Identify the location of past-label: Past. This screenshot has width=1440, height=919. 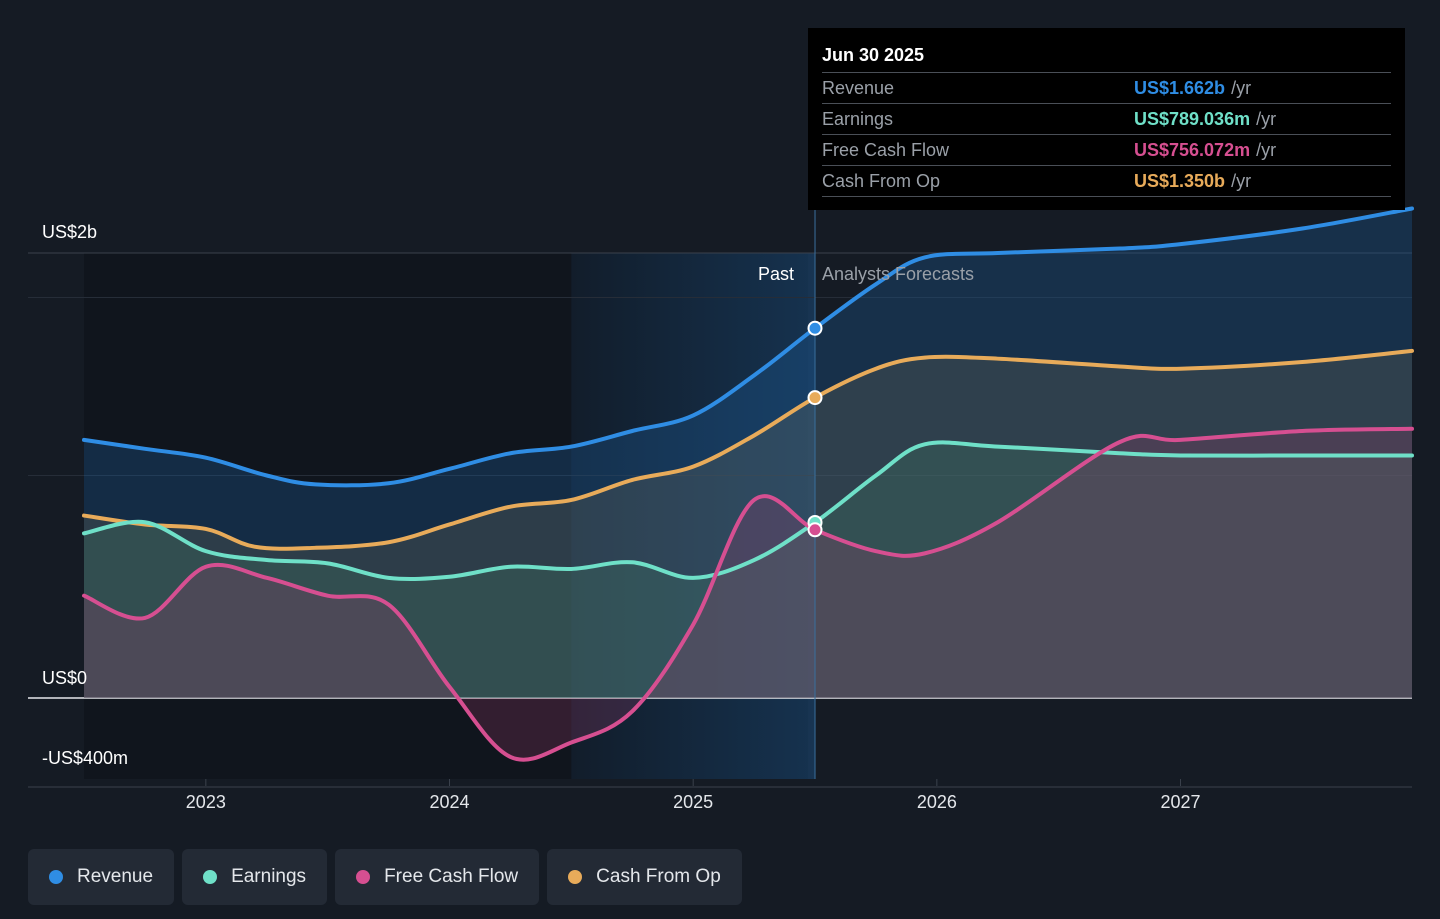
(776, 274).